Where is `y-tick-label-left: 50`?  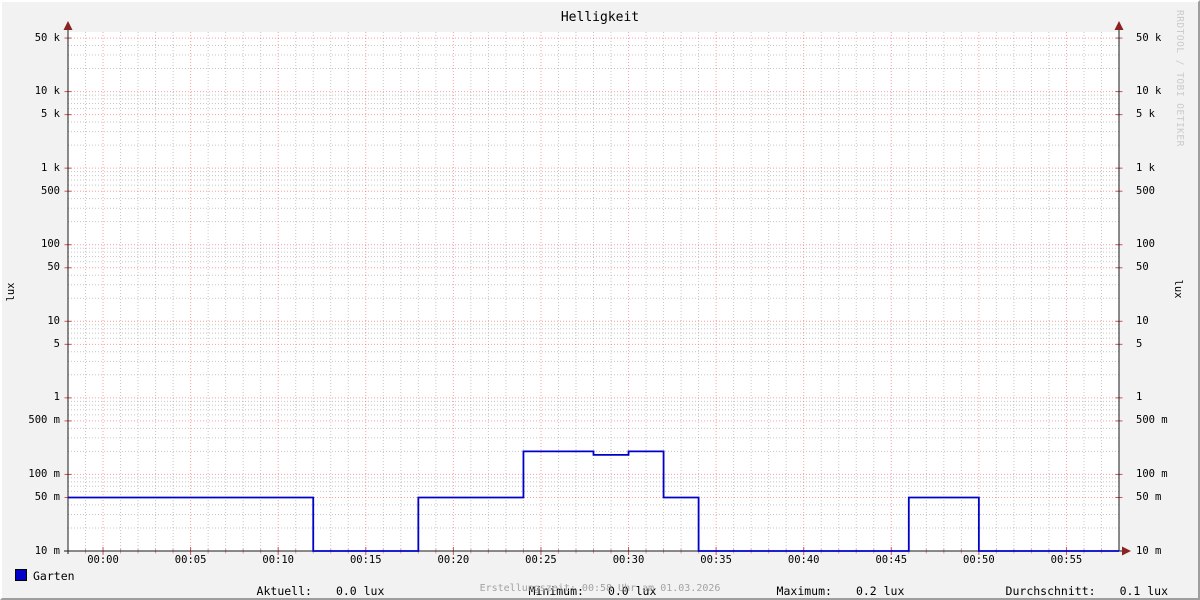 y-tick-label-left: 50 is located at coordinates (53, 267).